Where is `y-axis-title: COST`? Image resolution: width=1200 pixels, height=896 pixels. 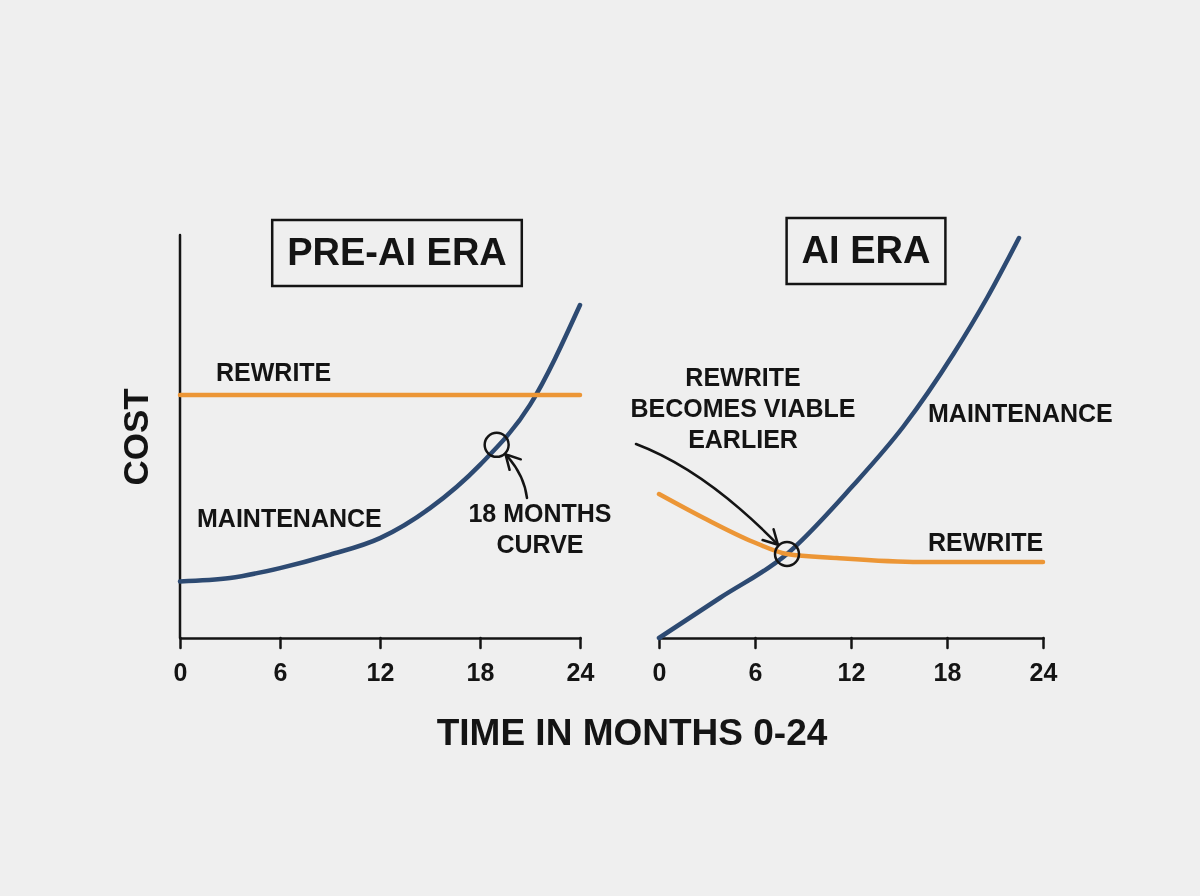
y-axis-title: COST is located at coordinates (135, 437).